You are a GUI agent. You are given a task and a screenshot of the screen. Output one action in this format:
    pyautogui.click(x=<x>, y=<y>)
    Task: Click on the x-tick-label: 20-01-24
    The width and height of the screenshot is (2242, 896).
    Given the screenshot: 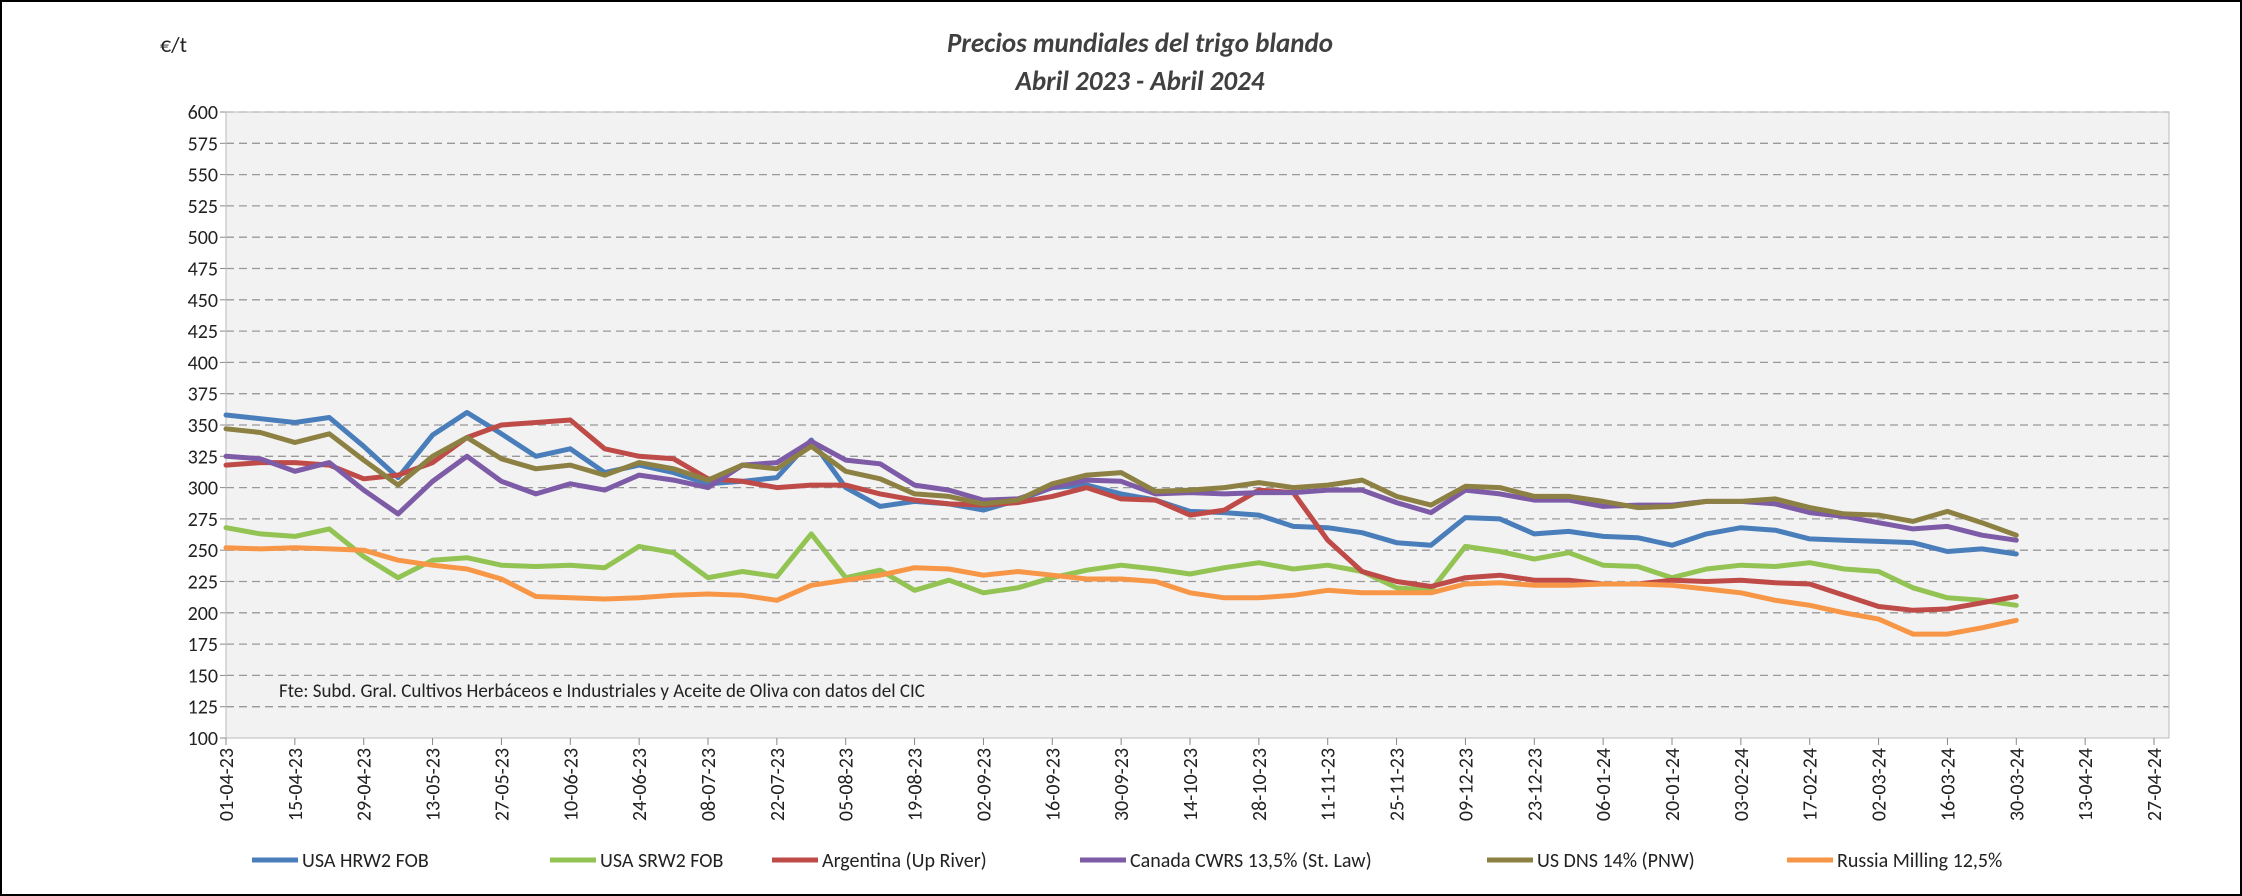 What is the action you would take?
    pyautogui.click(x=1673, y=784)
    